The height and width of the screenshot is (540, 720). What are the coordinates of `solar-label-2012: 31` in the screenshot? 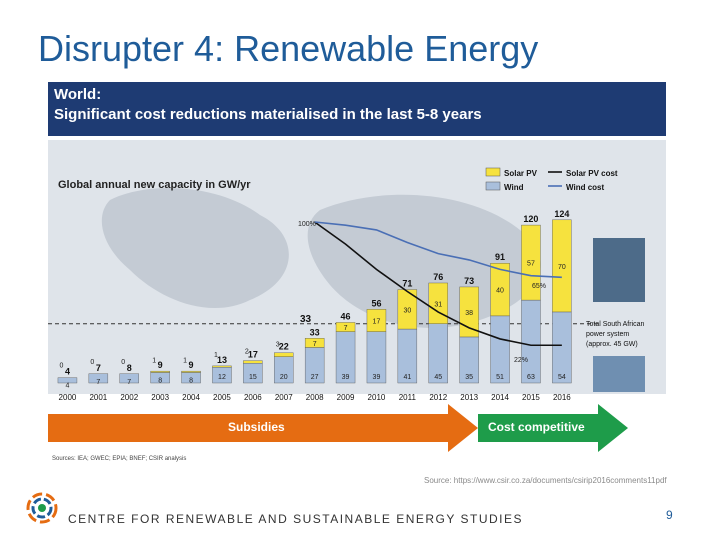 It's located at (438, 304).